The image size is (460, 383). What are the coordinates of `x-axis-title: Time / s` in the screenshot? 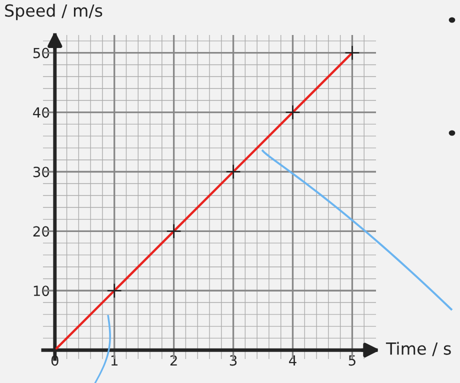 It's located at (418, 349).